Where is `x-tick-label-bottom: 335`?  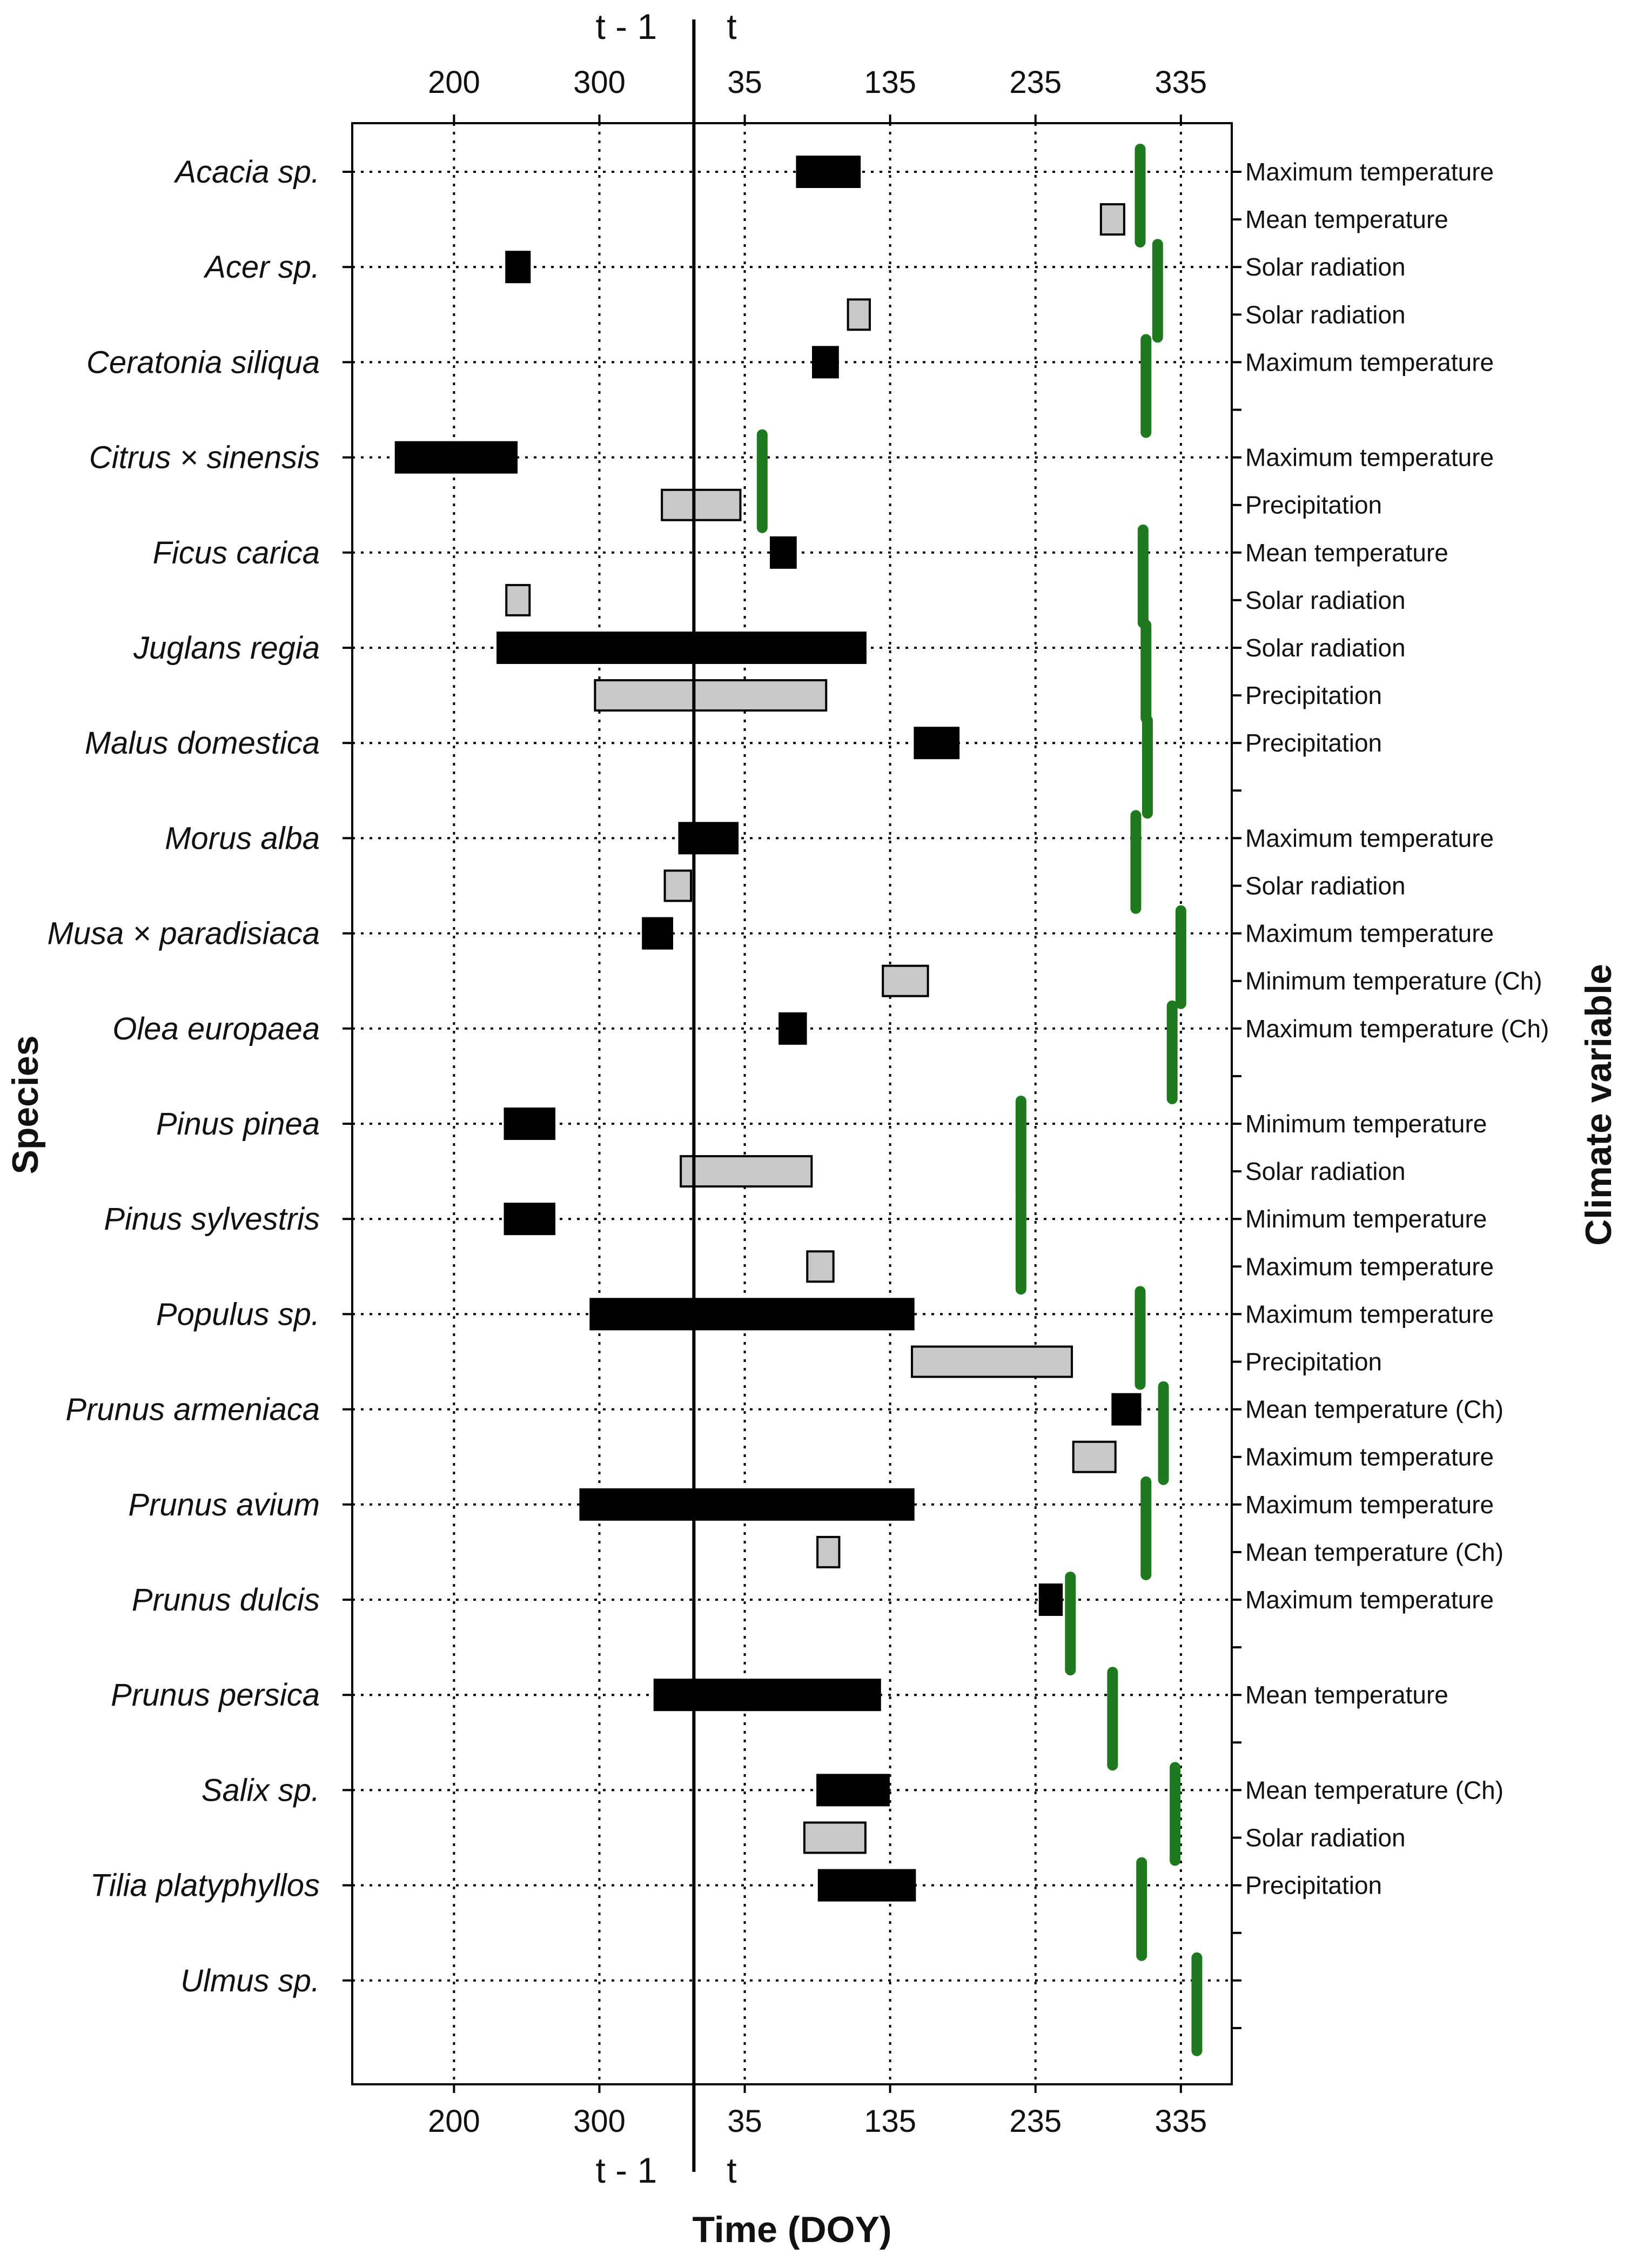
x-tick-label-bottom: 335 is located at coordinates (1181, 2121).